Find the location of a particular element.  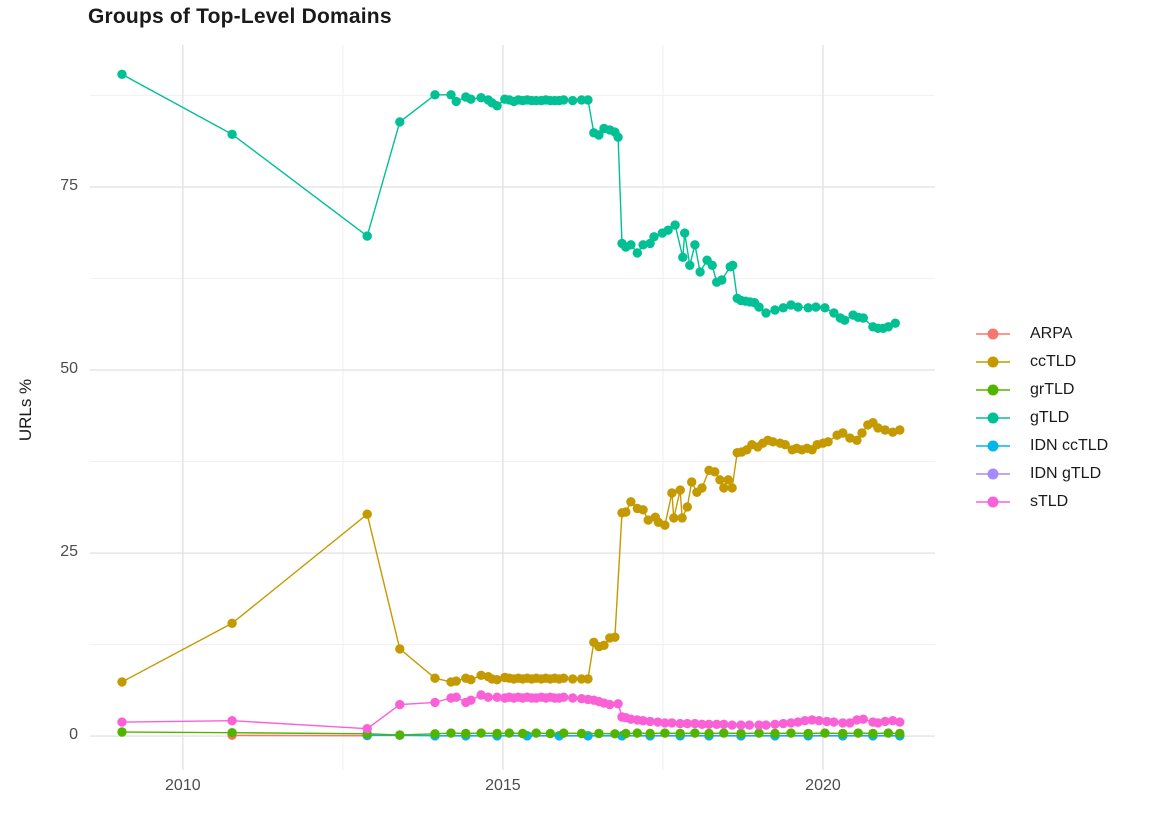

legend: ARPA ccTLD grTLD gTLD IDN ccTLD IDN gTLD sTLD is located at coordinates (1042, 418).